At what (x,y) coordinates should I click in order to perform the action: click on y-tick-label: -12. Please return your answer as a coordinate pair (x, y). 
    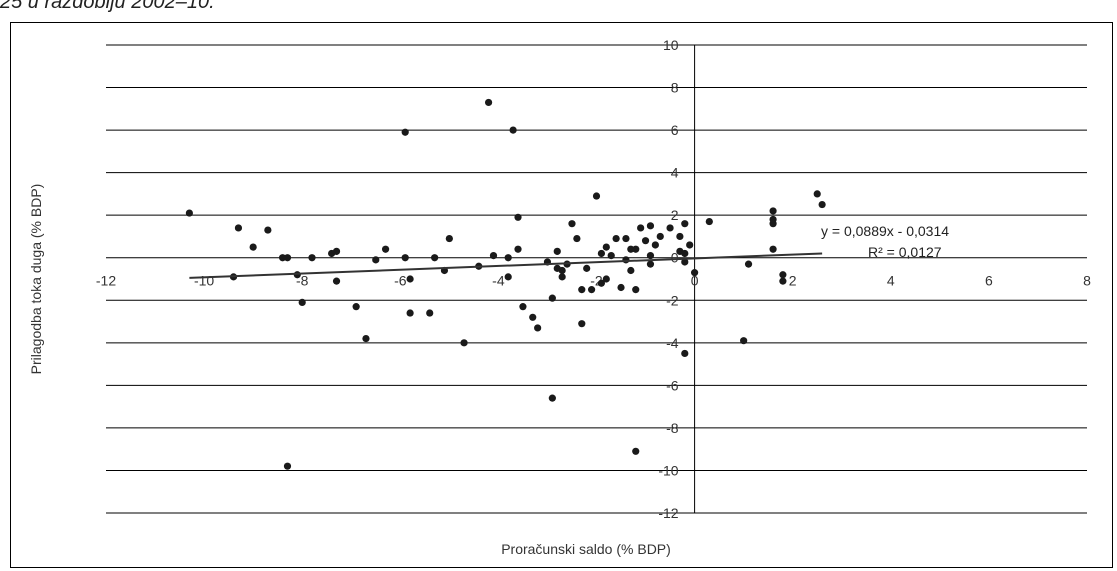
    Looking at the image, I should click on (668, 513).